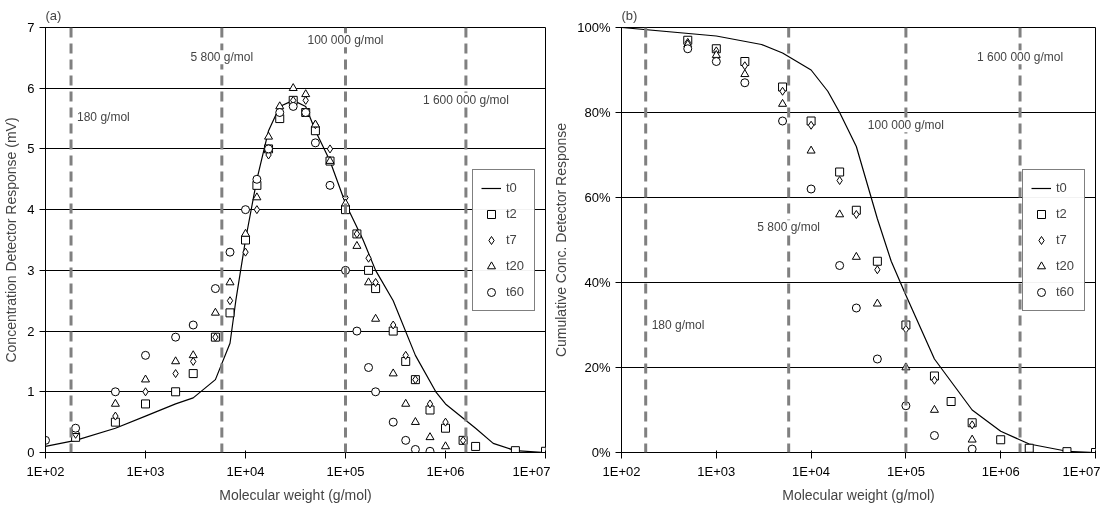 The width and height of the screenshot is (1115, 510). Describe the element at coordinates (601, 452) in the screenshot. I see `y-tick-label: 0%` at that location.